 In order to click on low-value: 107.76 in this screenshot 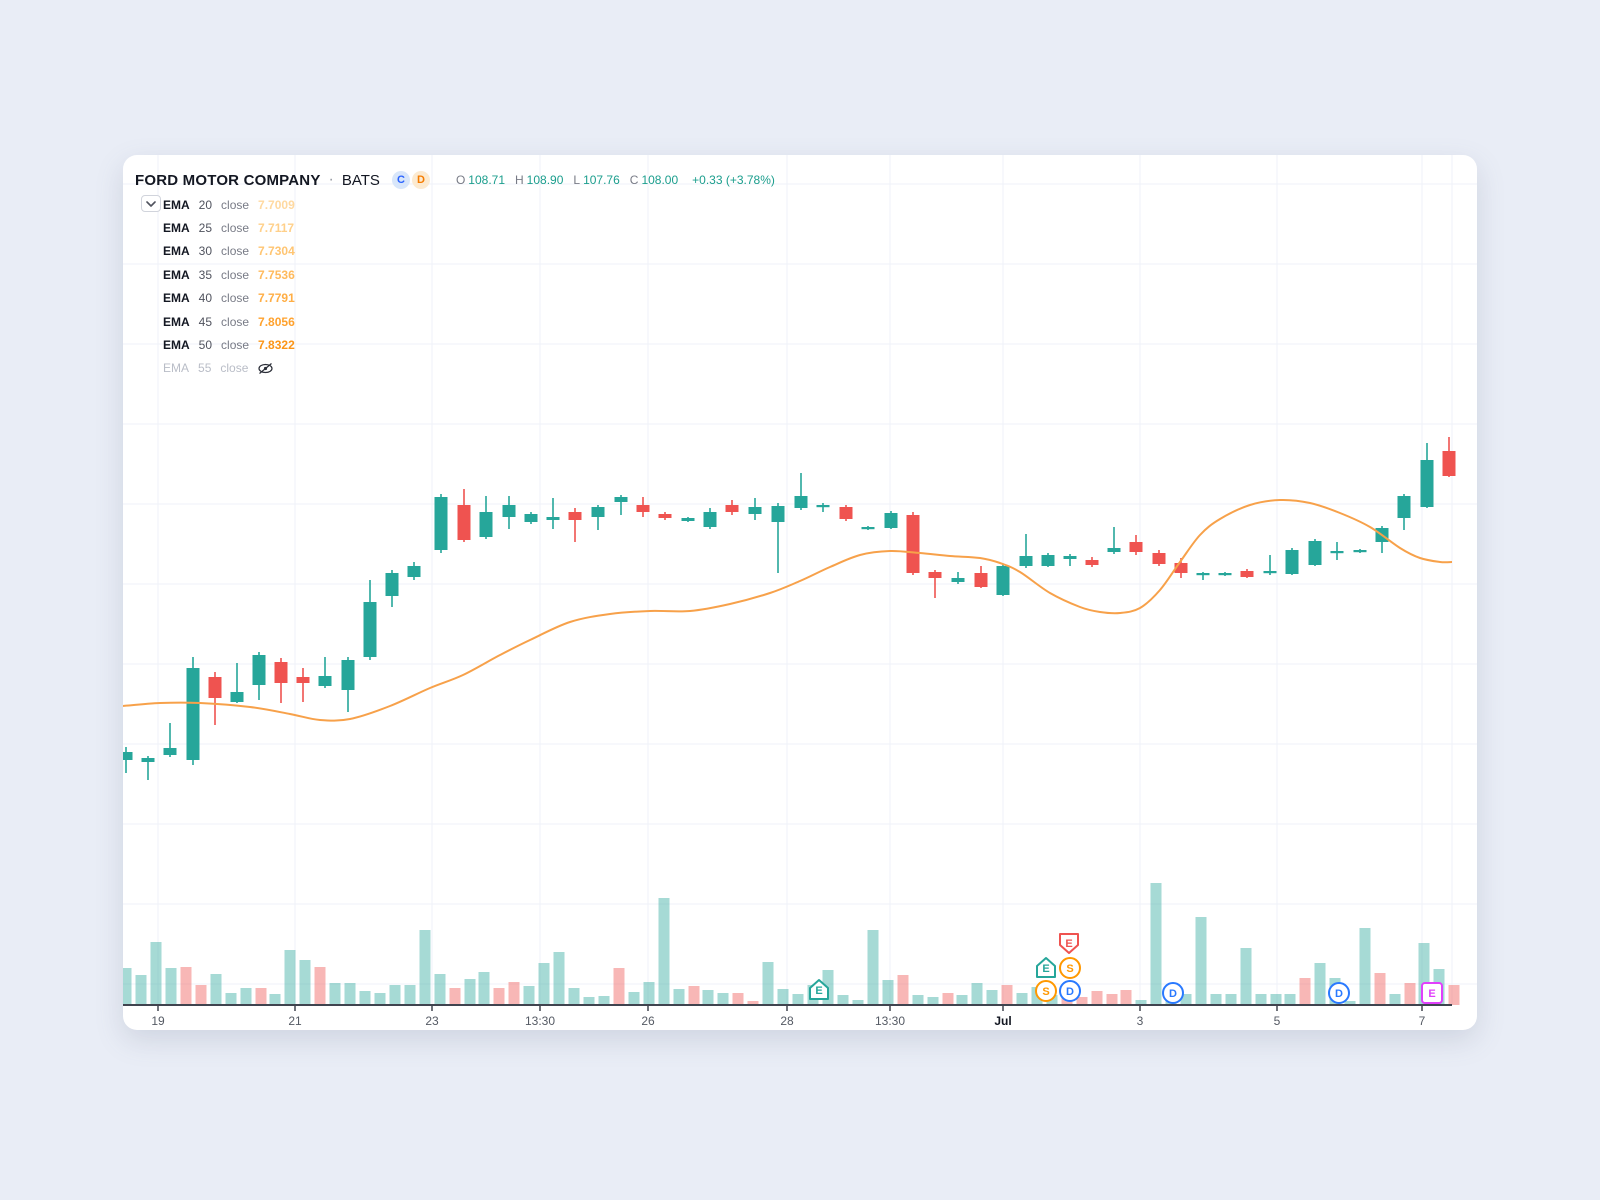, I will do `click(601, 180)`.